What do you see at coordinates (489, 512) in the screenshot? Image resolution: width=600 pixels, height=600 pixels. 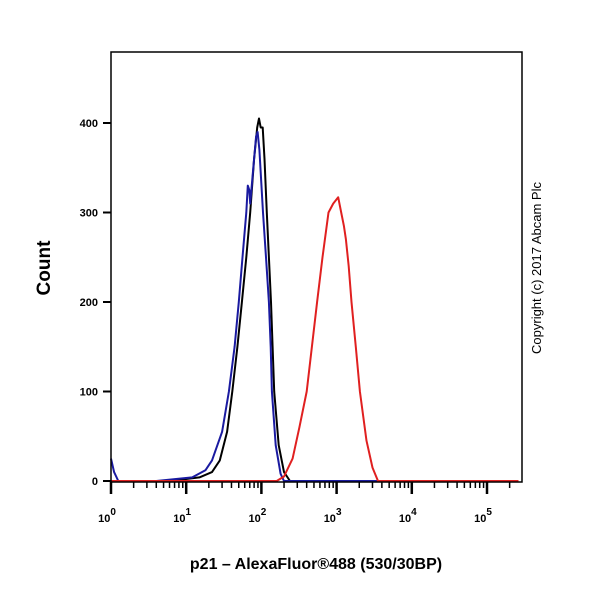 I see `x-tick-exponent: 5` at bounding box center [489, 512].